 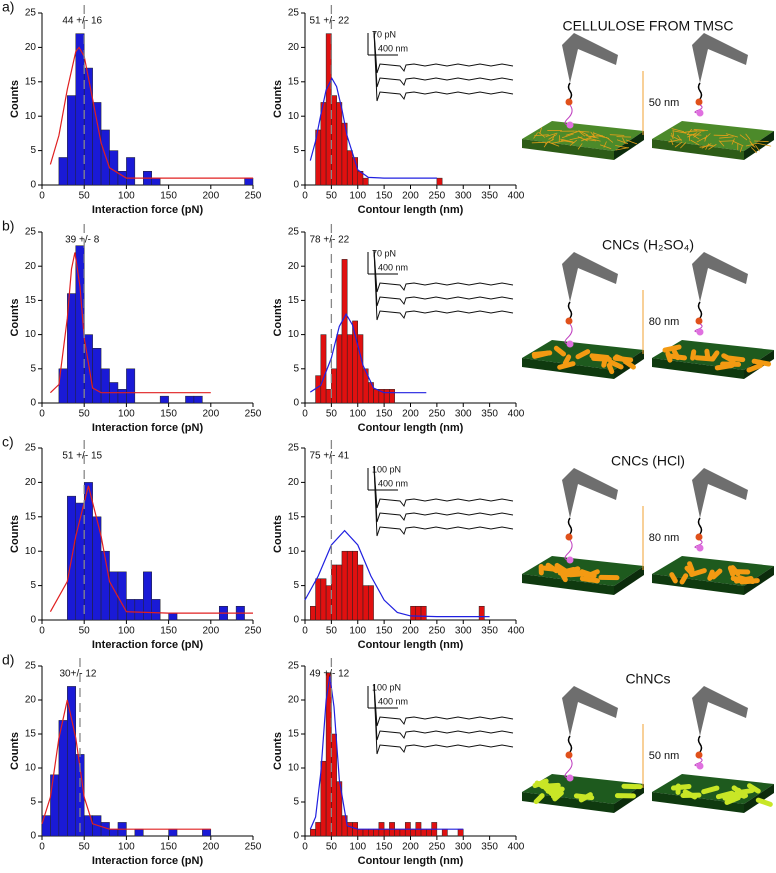 What do you see at coordinates (648, 245) in the screenshot?
I see `schematic-title: CNCs (H₂SO₄)` at bounding box center [648, 245].